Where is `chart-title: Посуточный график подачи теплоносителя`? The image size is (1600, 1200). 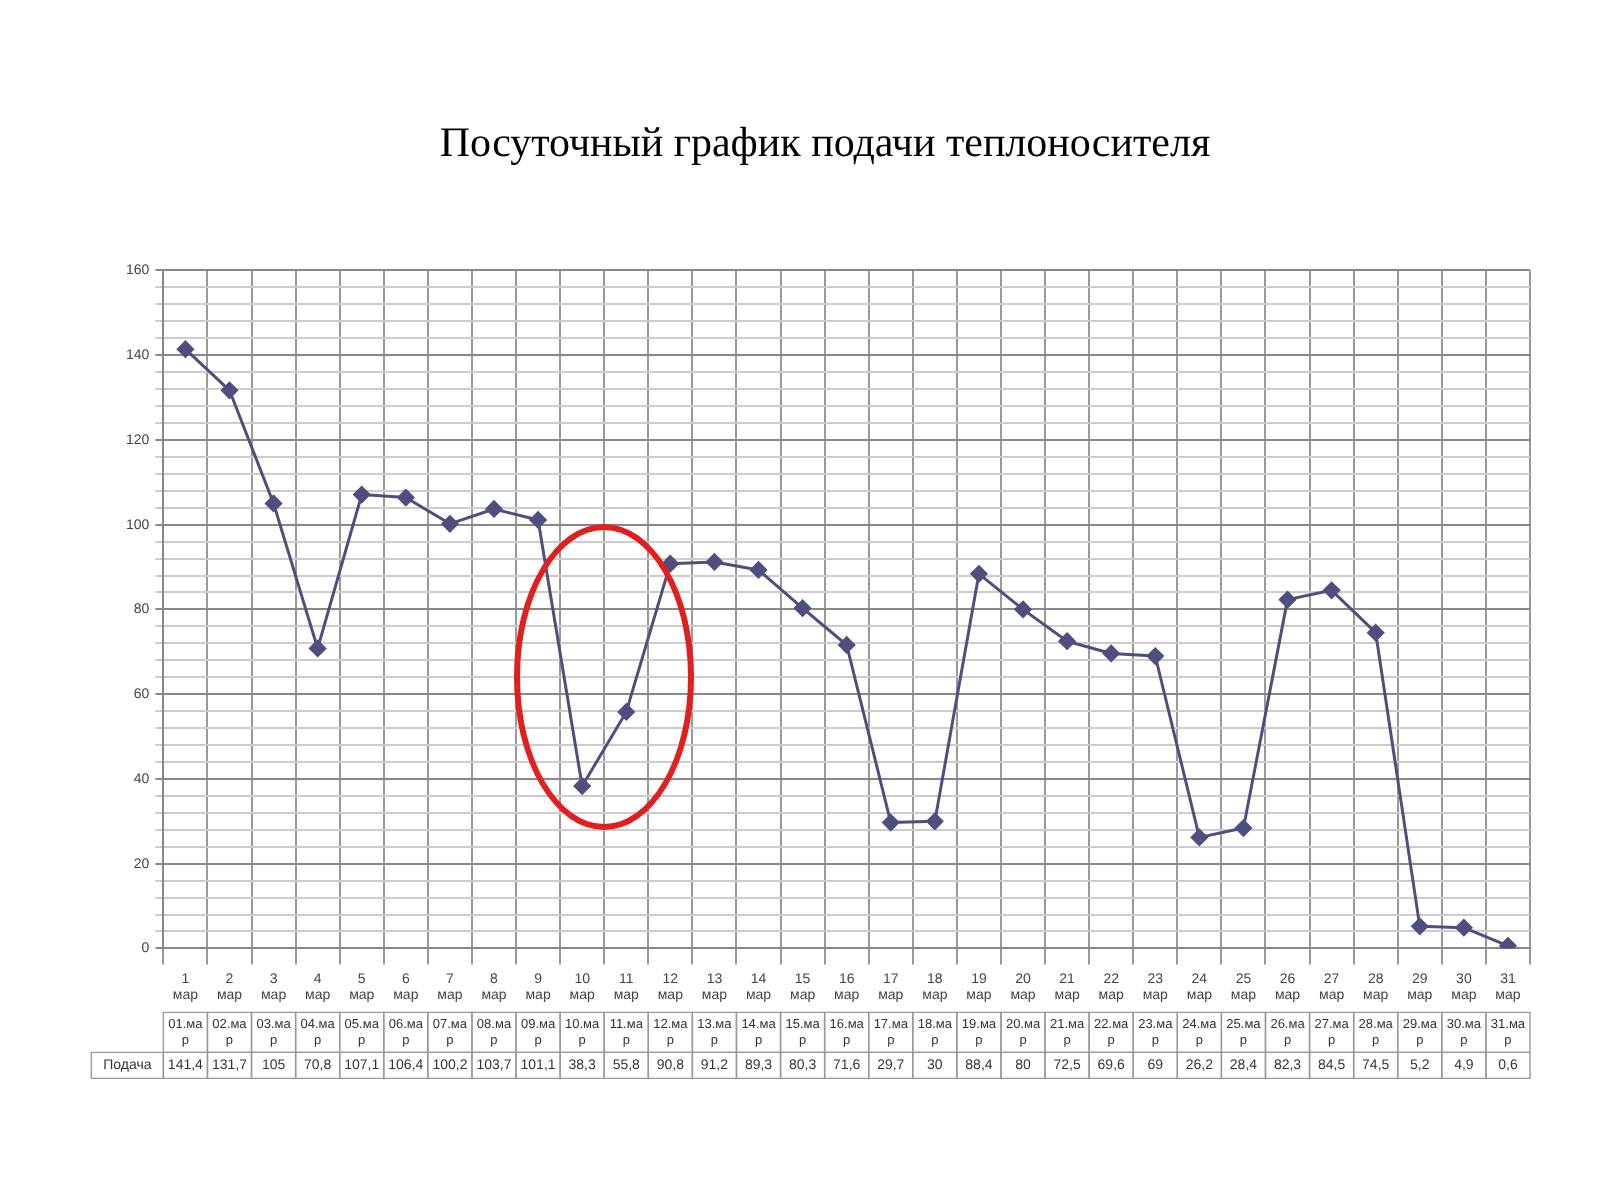
chart-title: Посуточный график подачи теплоносителя is located at coordinates (825, 142).